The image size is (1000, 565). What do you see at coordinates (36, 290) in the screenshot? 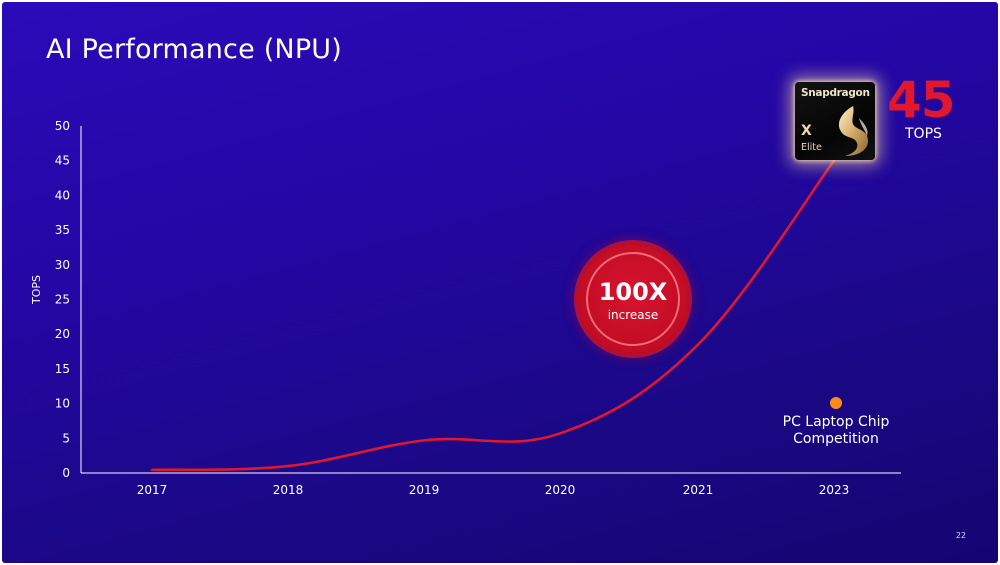
I see `y-axis-label: TOPS` at bounding box center [36, 290].